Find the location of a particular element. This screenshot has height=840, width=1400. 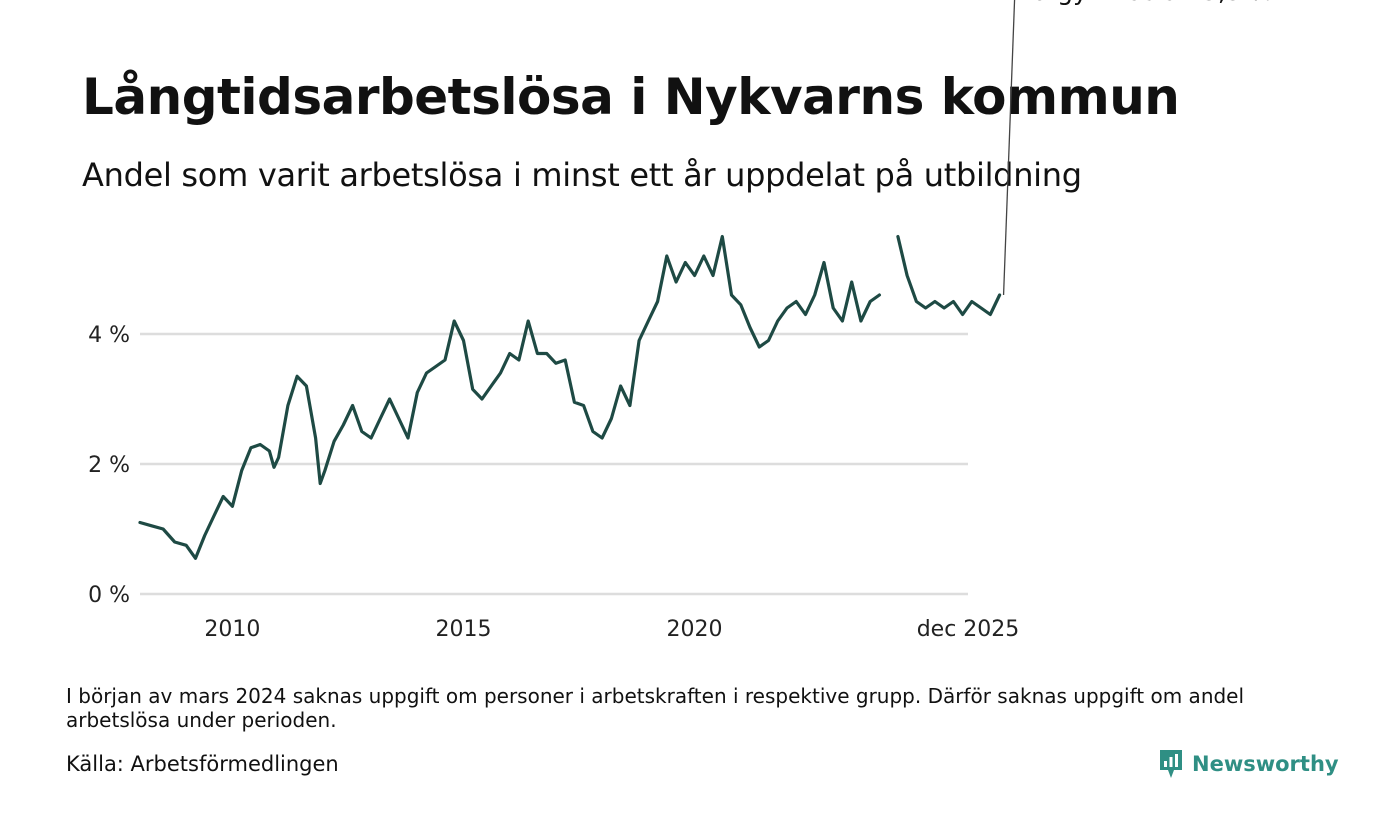

x-tick-label: 2015 is located at coordinates (463, 629).